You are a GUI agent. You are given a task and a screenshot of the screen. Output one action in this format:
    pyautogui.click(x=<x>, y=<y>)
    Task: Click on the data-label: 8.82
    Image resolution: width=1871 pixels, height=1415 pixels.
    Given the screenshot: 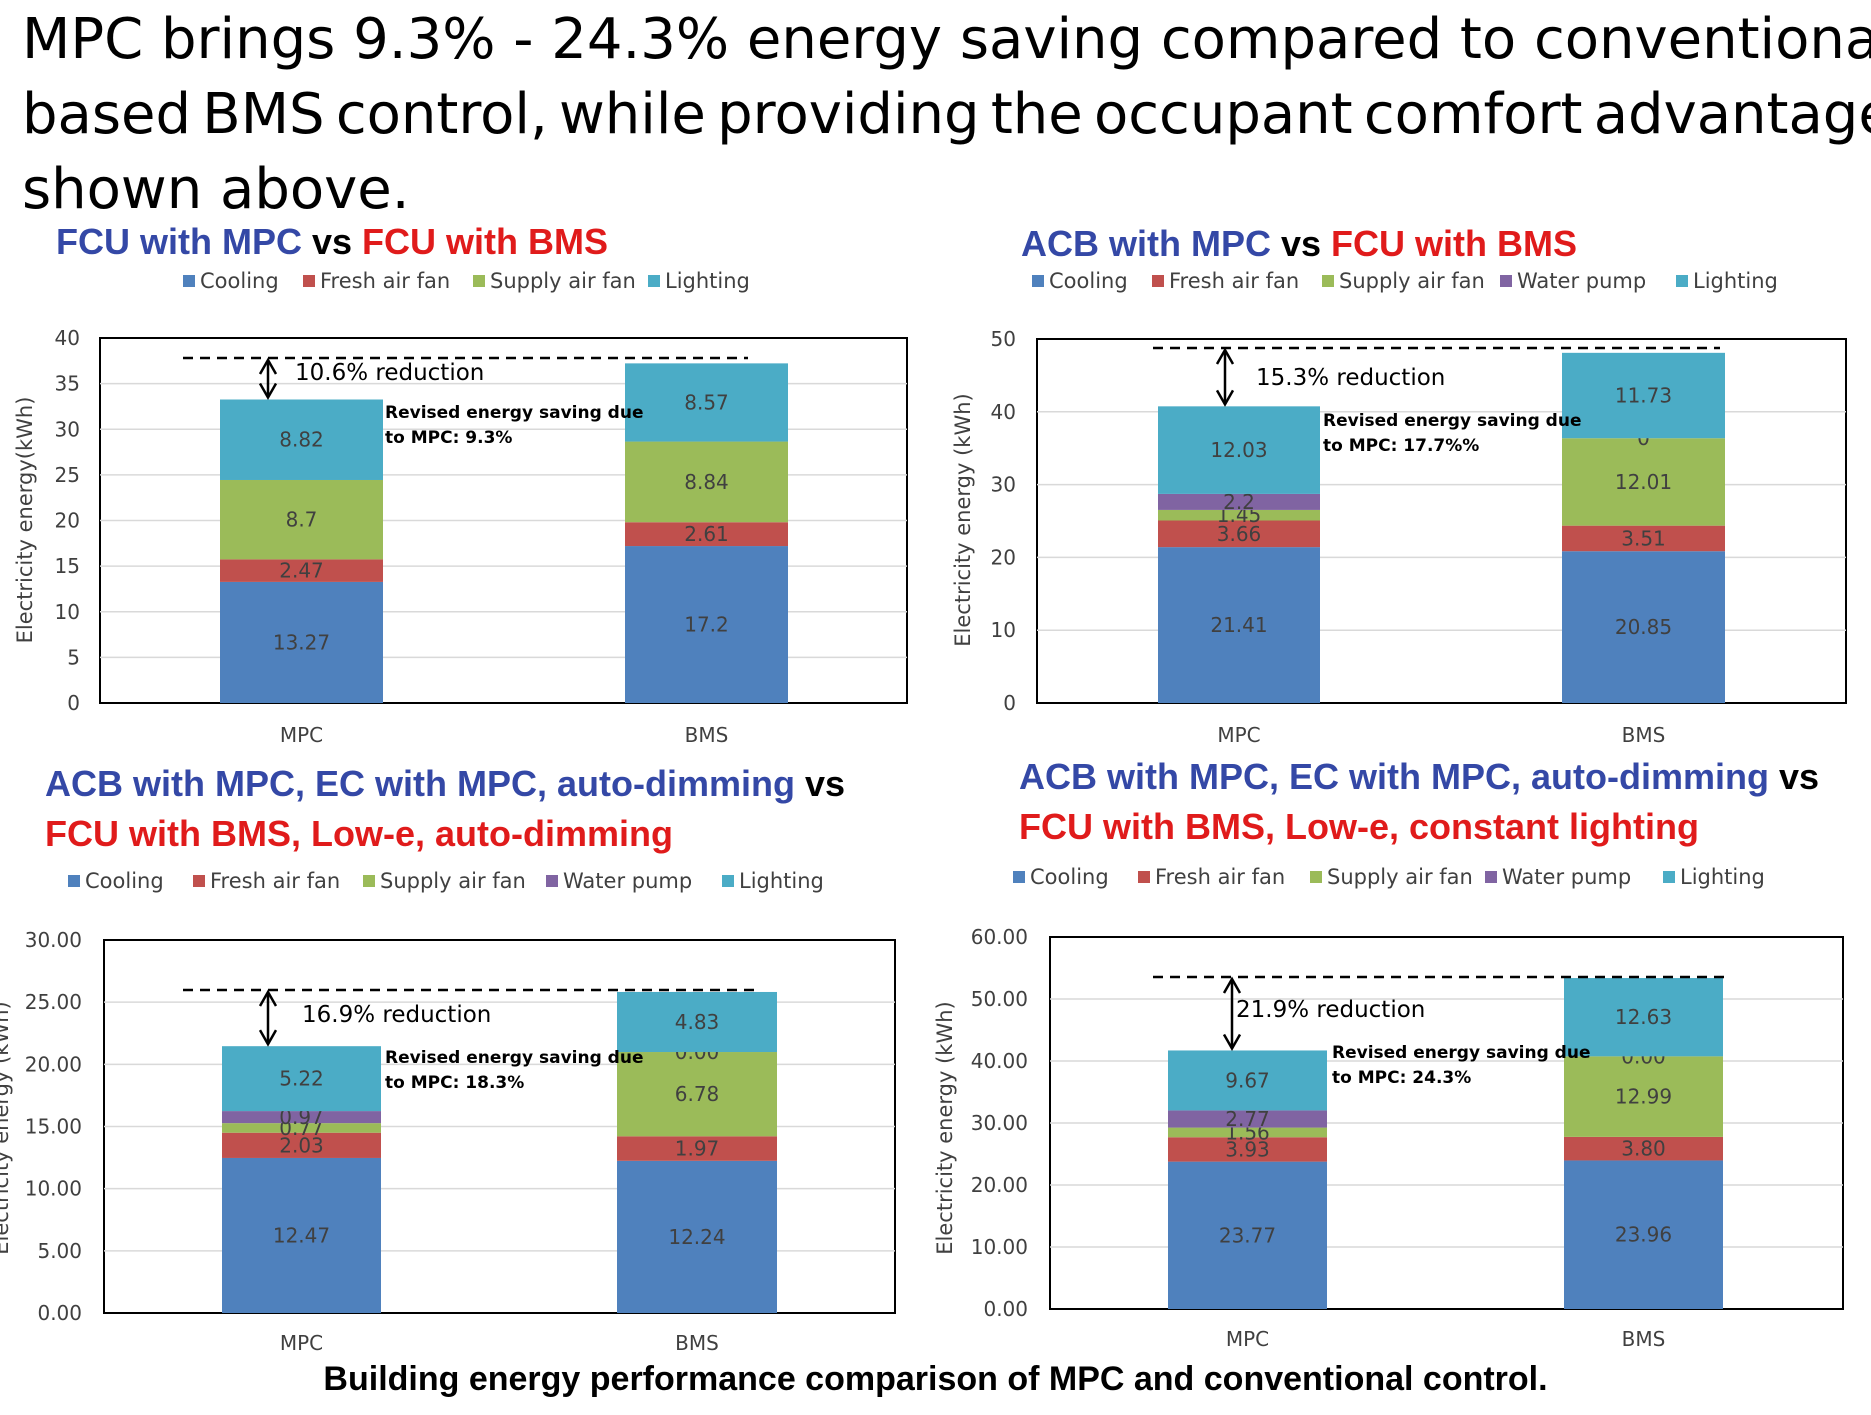 What is the action you would take?
    pyautogui.click(x=301, y=440)
    